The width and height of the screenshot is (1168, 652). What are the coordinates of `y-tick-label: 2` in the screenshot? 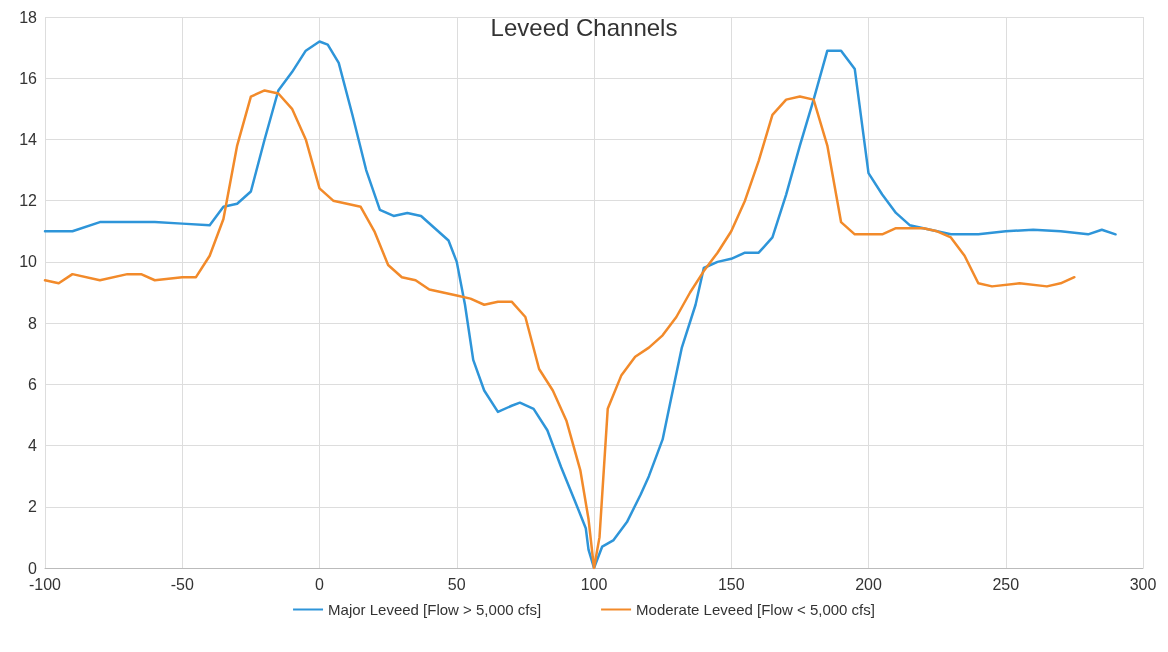 It's located at (33, 507).